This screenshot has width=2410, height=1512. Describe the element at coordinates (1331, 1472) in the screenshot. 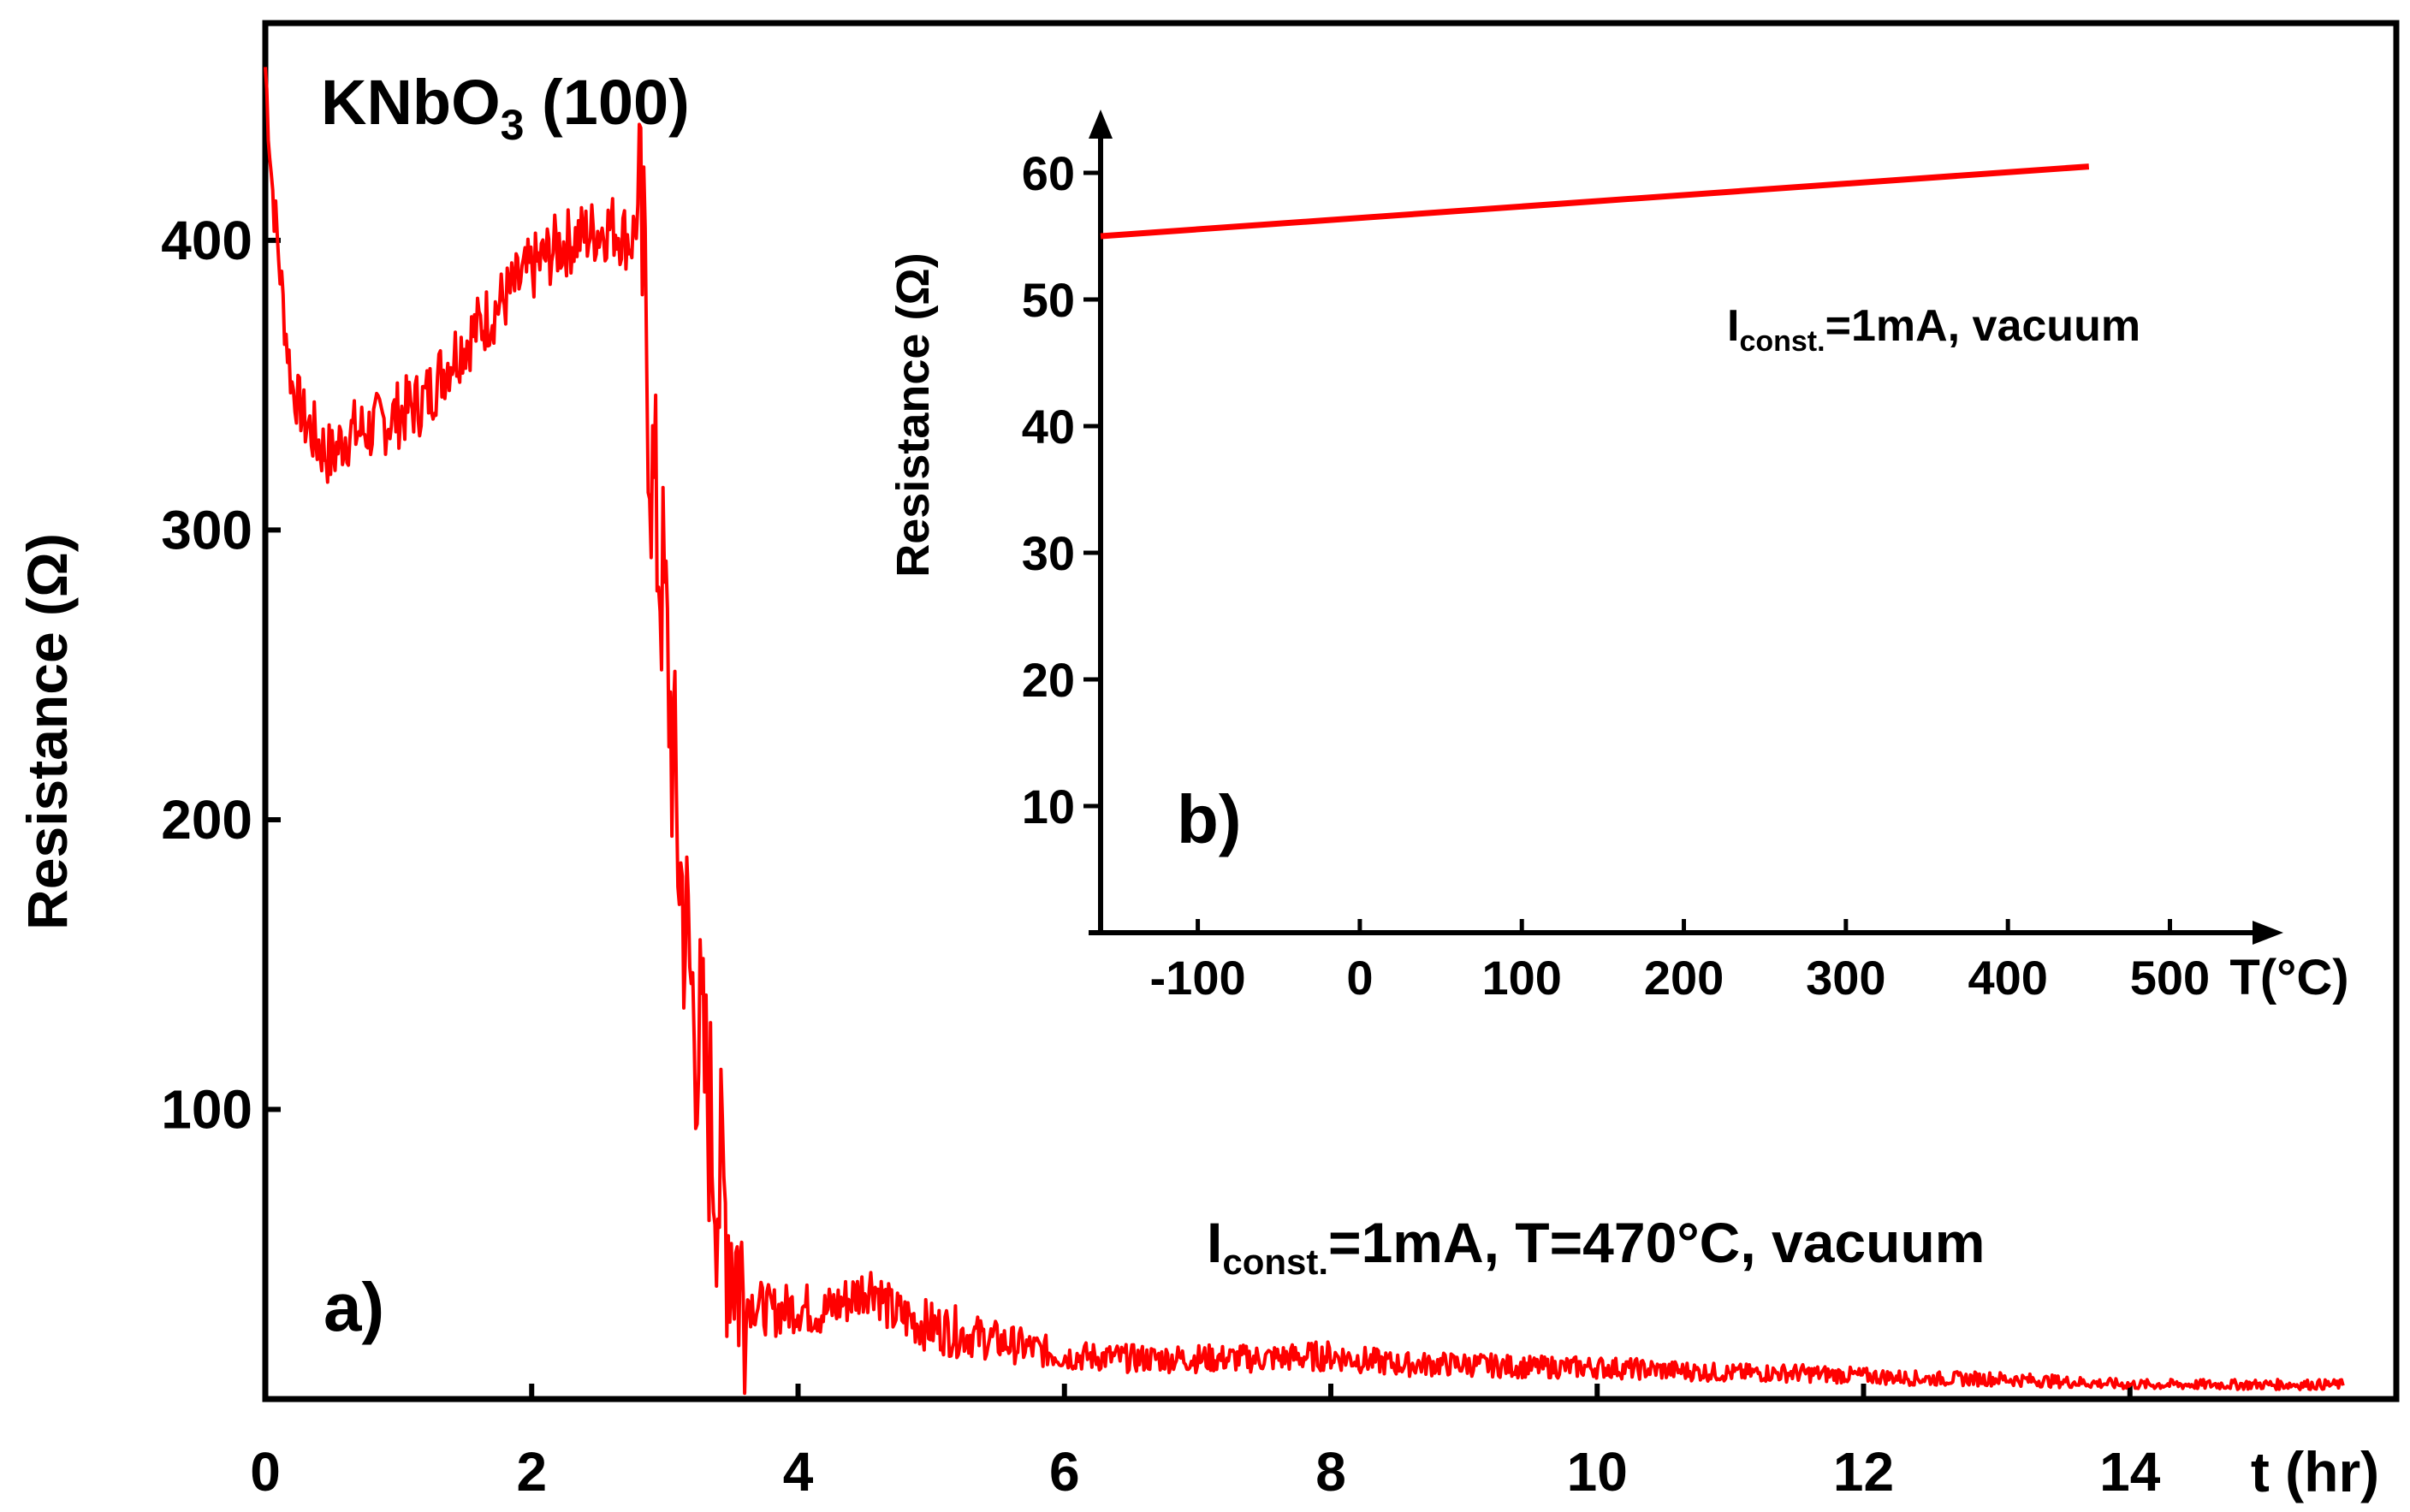

I see `main-x-tick-label: 8` at that location.